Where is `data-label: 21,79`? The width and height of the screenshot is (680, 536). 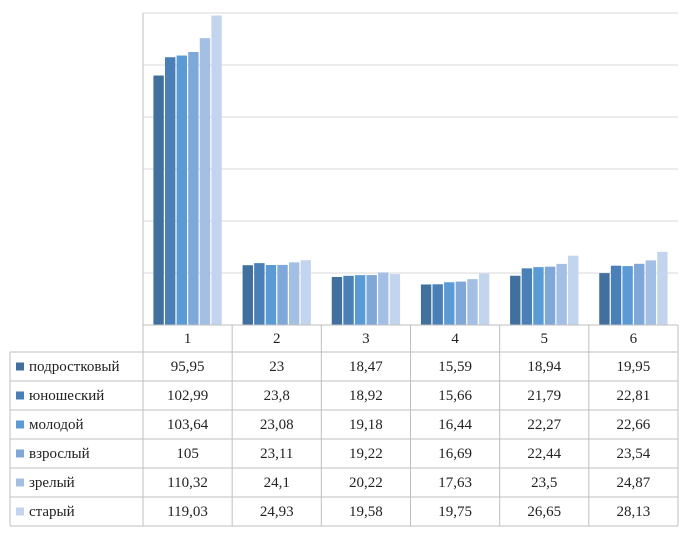 data-label: 21,79 is located at coordinates (544, 396).